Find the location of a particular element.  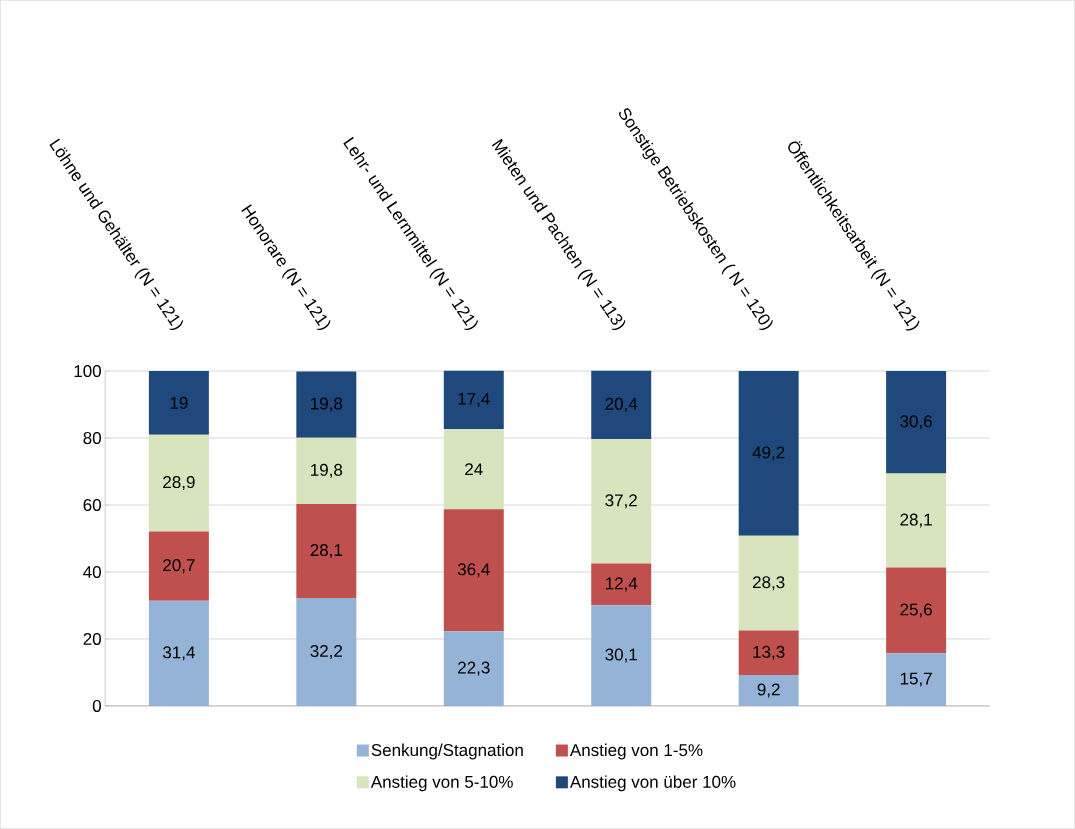

y-tick-label: 100 is located at coordinates (87, 371).